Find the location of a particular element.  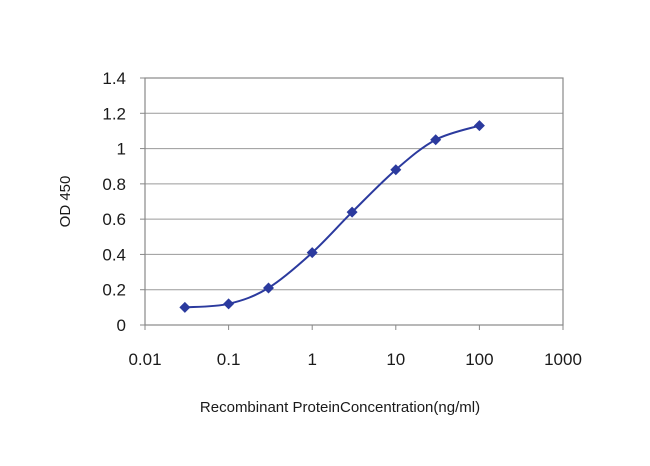

x-tick-label: 0.01 is located at coordinates (144, 359).